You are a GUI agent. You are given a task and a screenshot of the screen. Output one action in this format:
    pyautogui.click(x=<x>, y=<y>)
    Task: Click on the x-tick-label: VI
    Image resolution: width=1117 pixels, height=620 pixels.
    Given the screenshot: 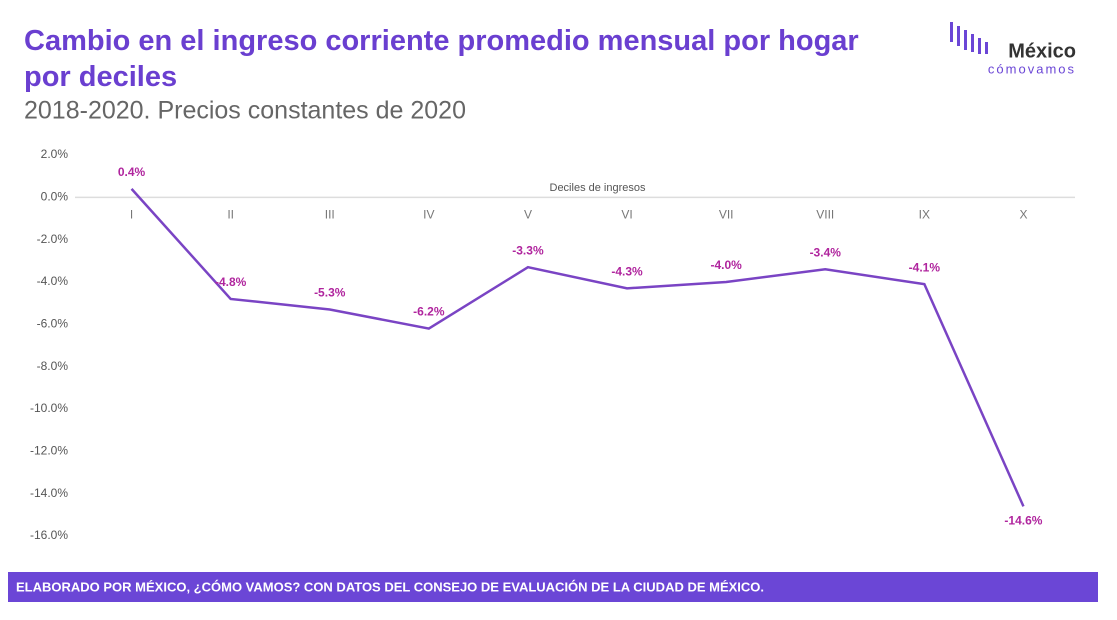 What is the action you would take?
    pyautogui.click(x=626, y=215)
    